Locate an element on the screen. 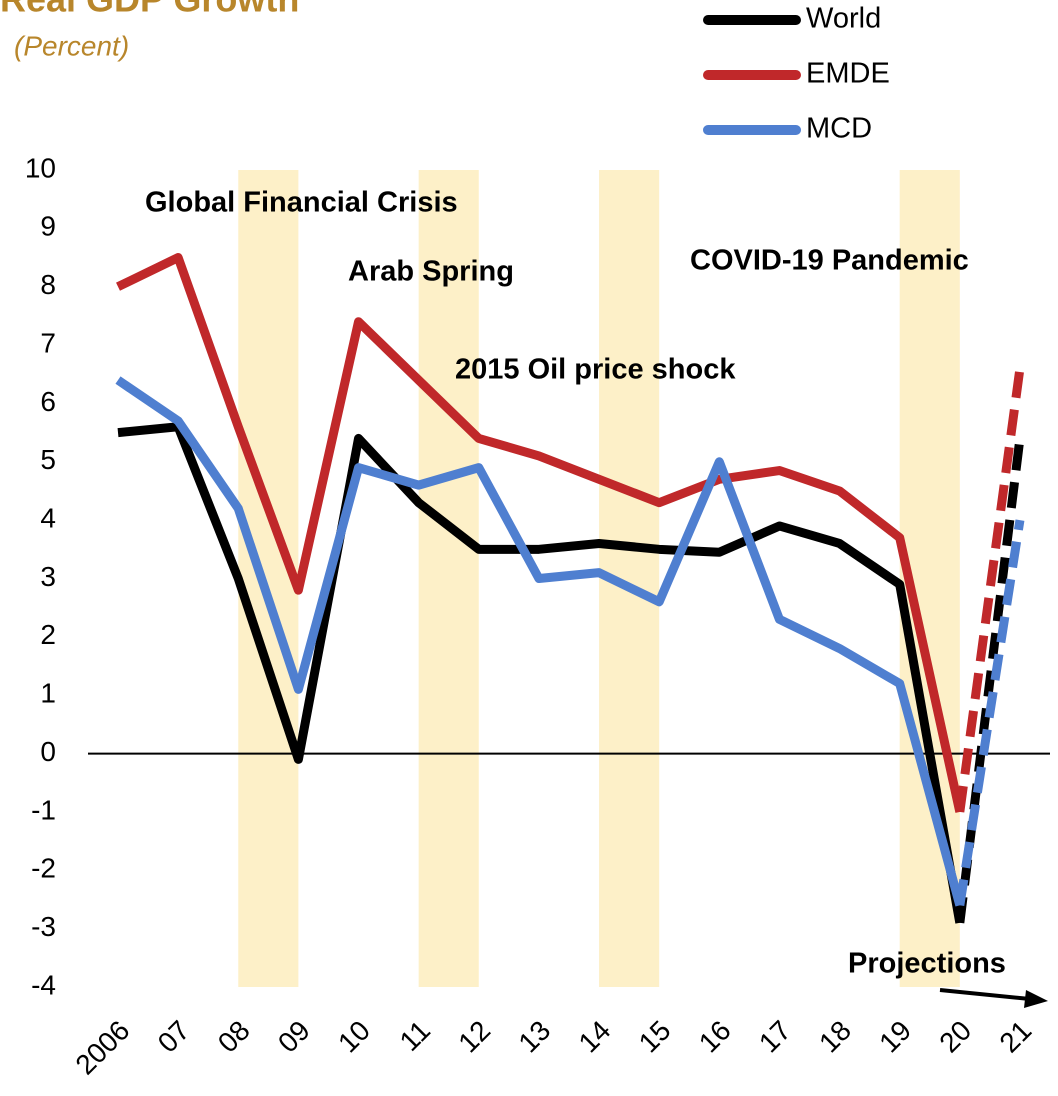 The image size is (1058, 1096). y-tick-label: -2 is located at coordinates (43, 868).